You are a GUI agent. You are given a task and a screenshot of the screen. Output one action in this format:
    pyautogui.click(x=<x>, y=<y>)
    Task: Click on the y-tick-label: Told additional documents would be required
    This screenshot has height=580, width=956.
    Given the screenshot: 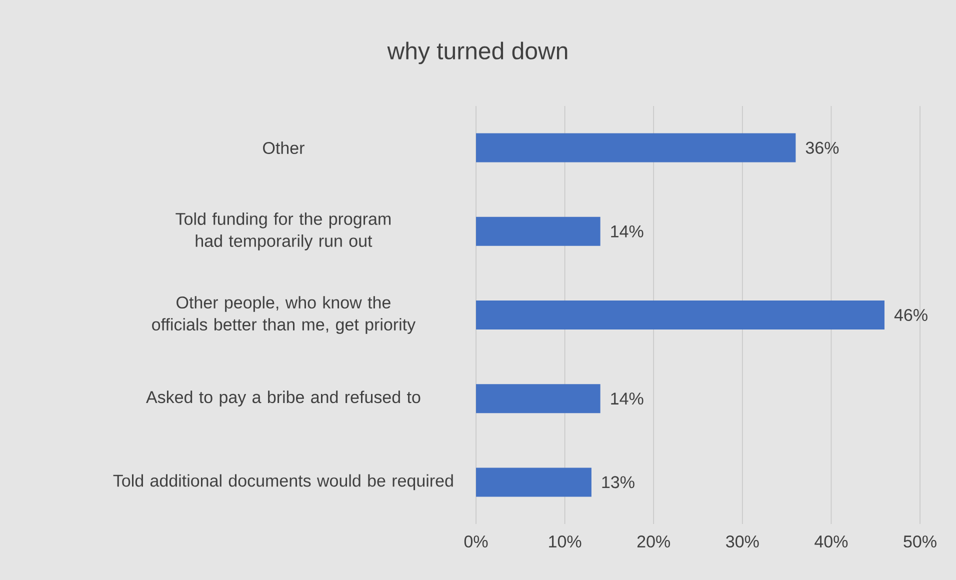 What is the action you would take?
    pyautogui.click(x=283, y=482)
    